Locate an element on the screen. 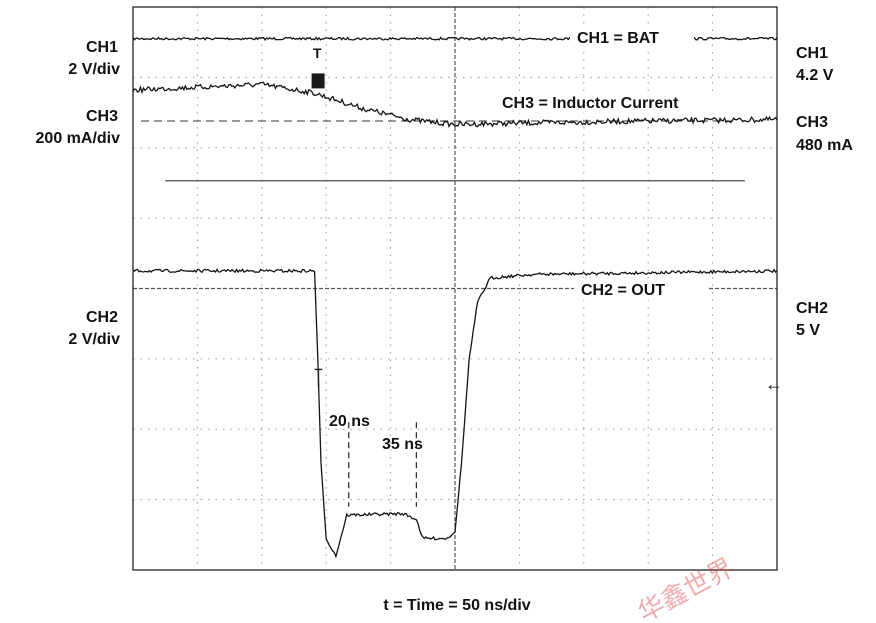 Image resolution: width=876 pixels, height=623 pixels. ch3-name: CH3 is located at coordinates (102, 116).